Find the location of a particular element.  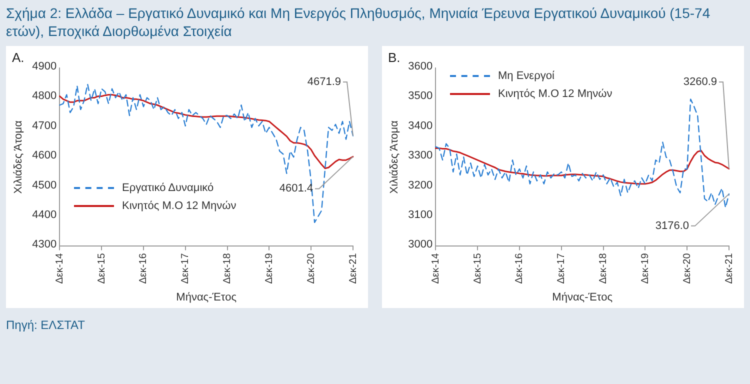

y-tick-label: 4300 is located at coordinates (44, 244).